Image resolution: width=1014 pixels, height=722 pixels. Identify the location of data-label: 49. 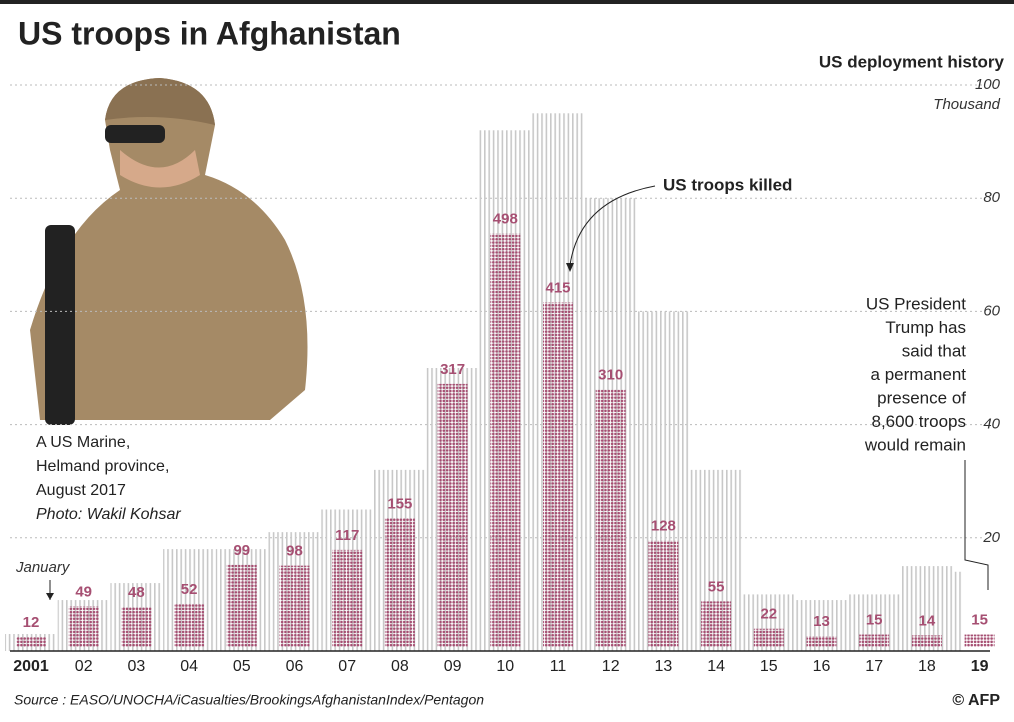
(83, 591).